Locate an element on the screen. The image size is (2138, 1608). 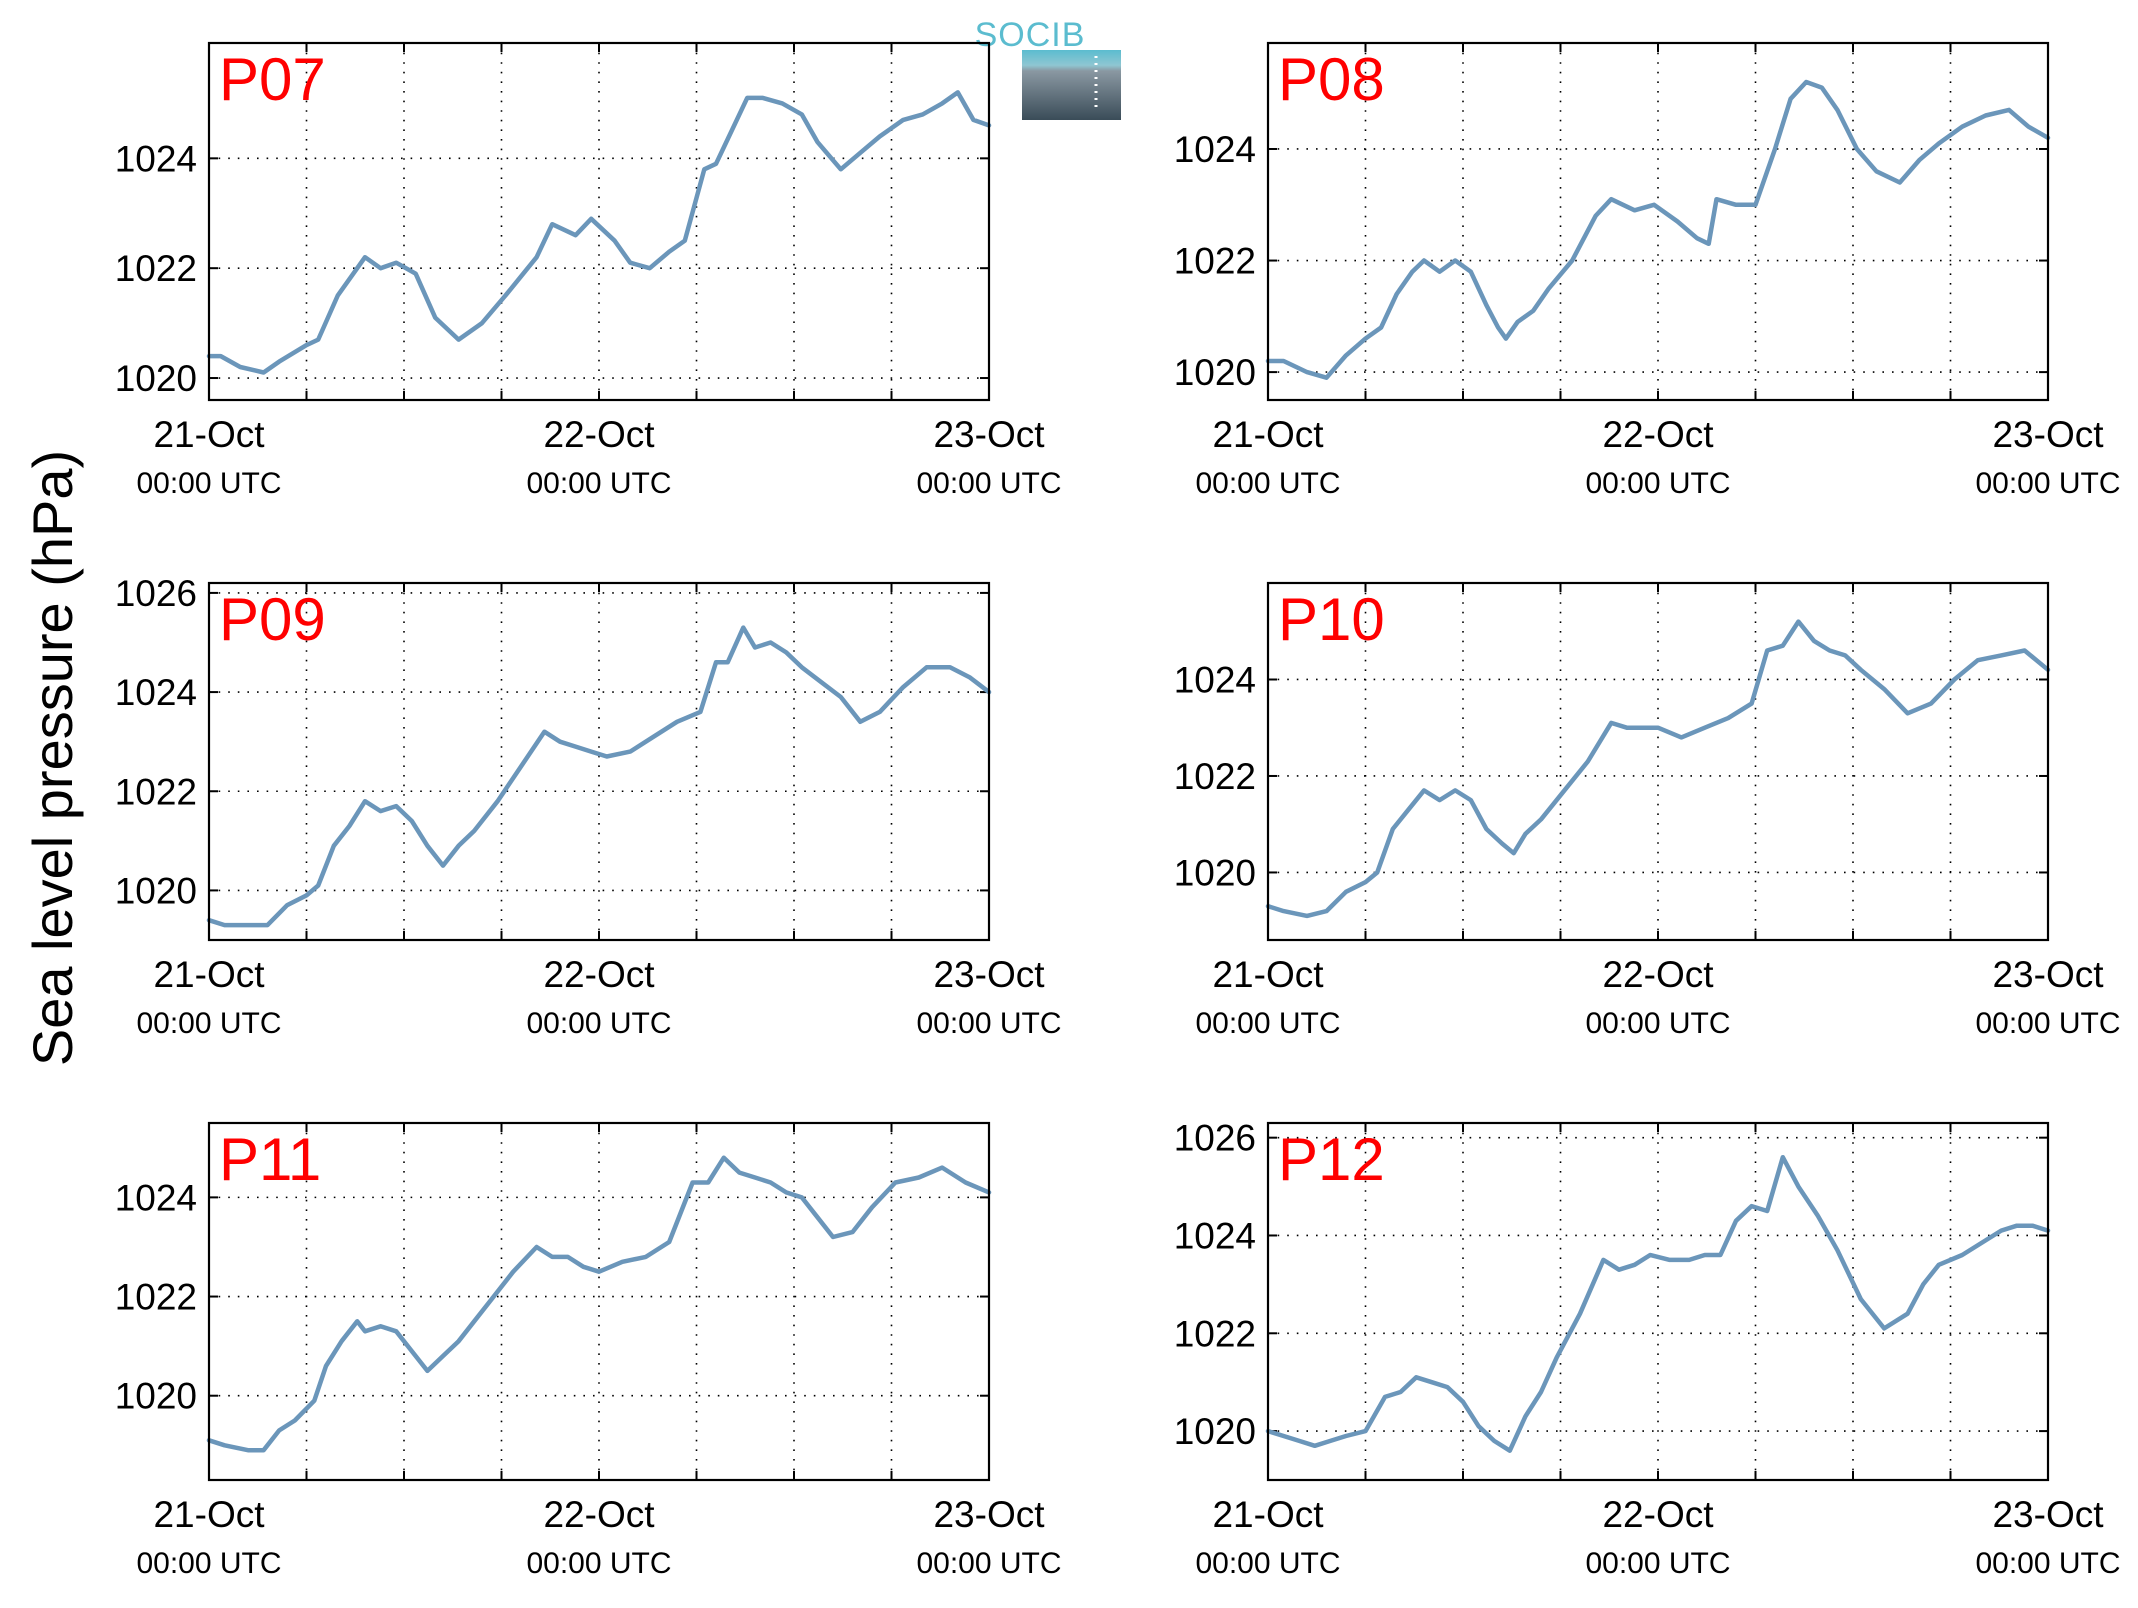
socib-logo: SOCIB is located at coordinates (1048, 68).